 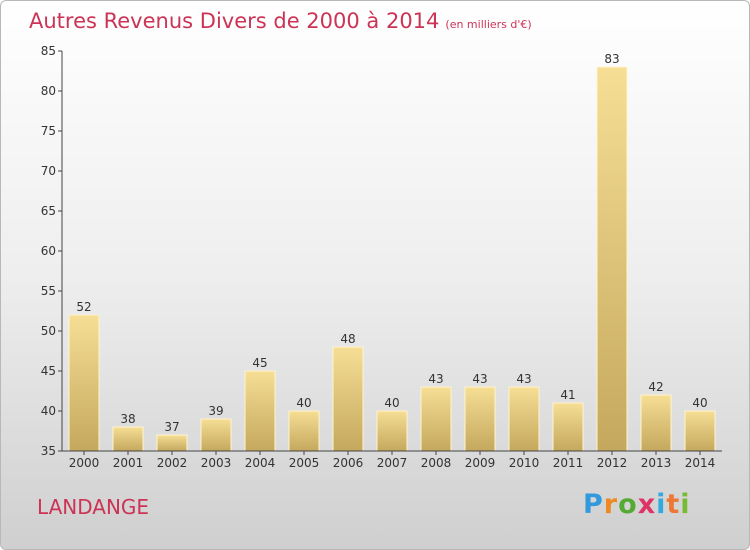 What do you see at coordinates (647, 504) in the screenshot?
I see `logo-letter: x` at bounding box center [647, 504].